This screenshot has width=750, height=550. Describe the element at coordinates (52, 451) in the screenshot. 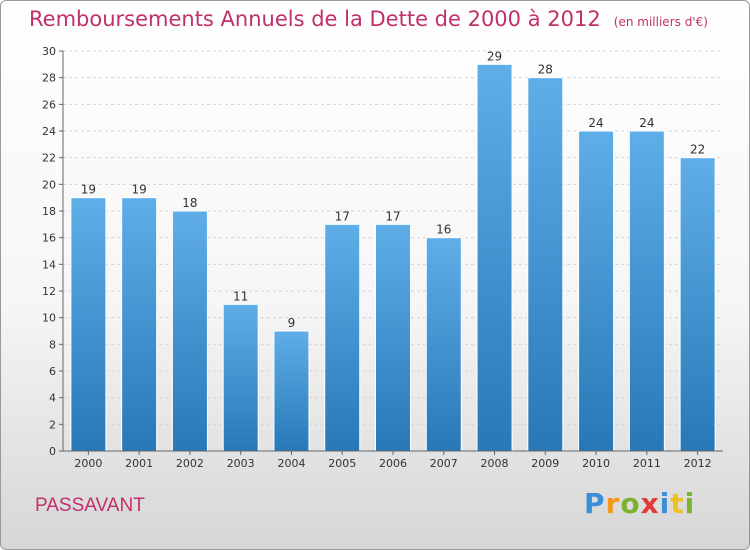

I see `y-tick-label: 0` at that location.